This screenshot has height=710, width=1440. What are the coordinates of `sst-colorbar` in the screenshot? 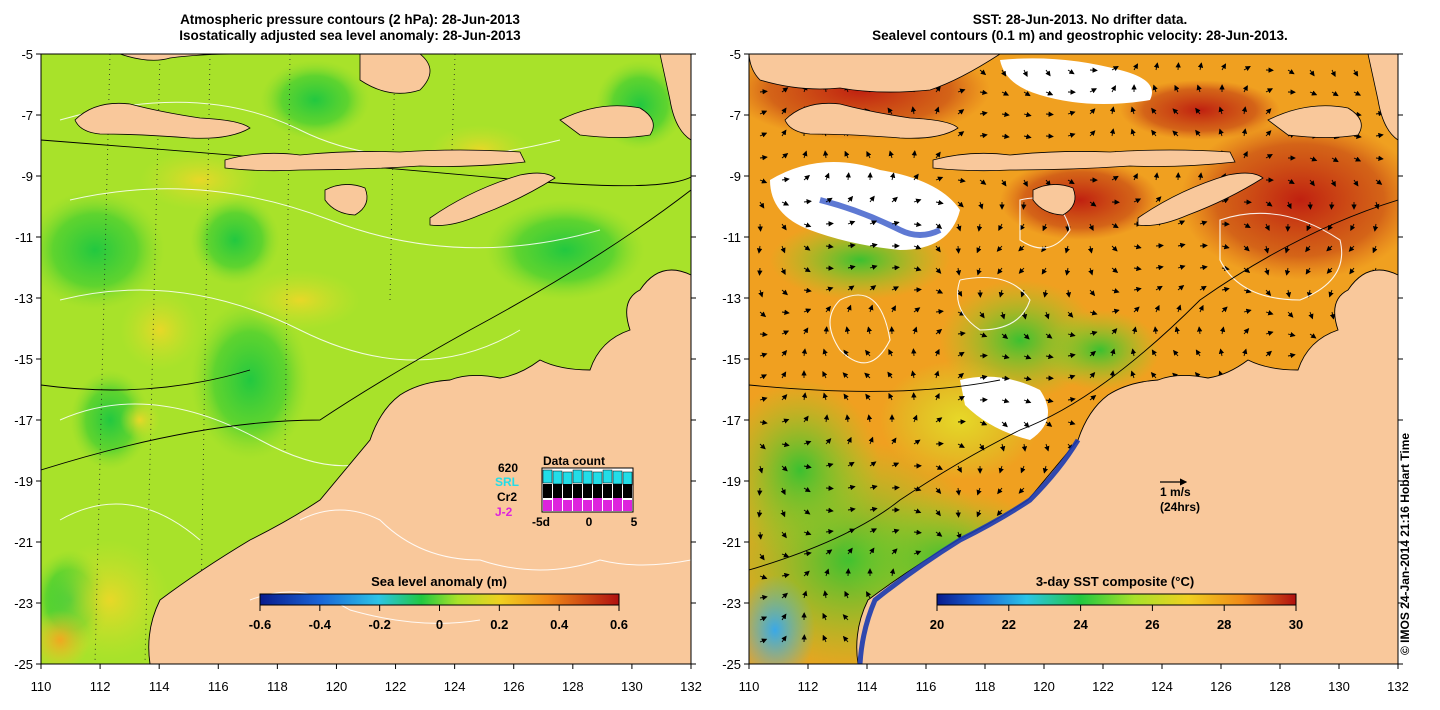 It's located at (1116, 599).